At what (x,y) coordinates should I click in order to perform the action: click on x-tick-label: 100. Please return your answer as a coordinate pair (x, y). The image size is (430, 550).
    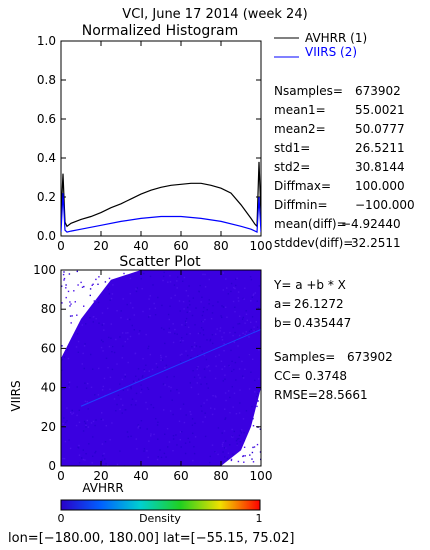
    Looking at the image, I should click on (261, 246).